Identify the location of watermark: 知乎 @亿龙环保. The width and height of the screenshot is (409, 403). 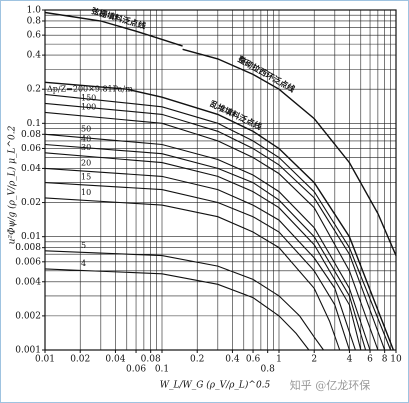
(330, 385).